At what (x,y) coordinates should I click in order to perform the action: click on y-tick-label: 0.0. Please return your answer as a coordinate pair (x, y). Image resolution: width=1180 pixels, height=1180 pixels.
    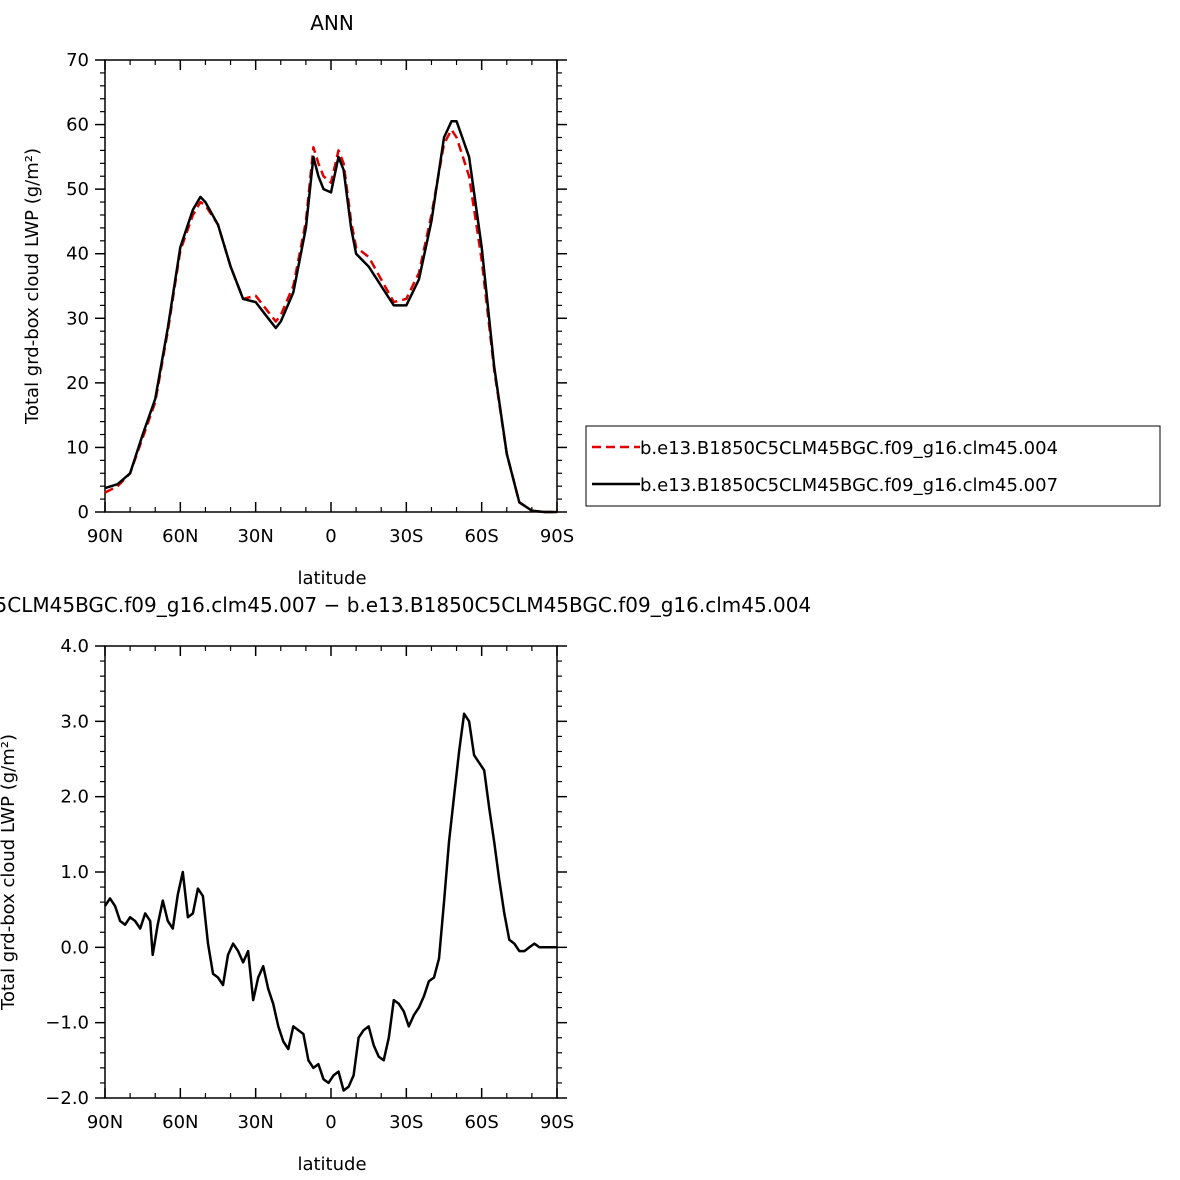
    Looking at the image, I should click on (74, 947).